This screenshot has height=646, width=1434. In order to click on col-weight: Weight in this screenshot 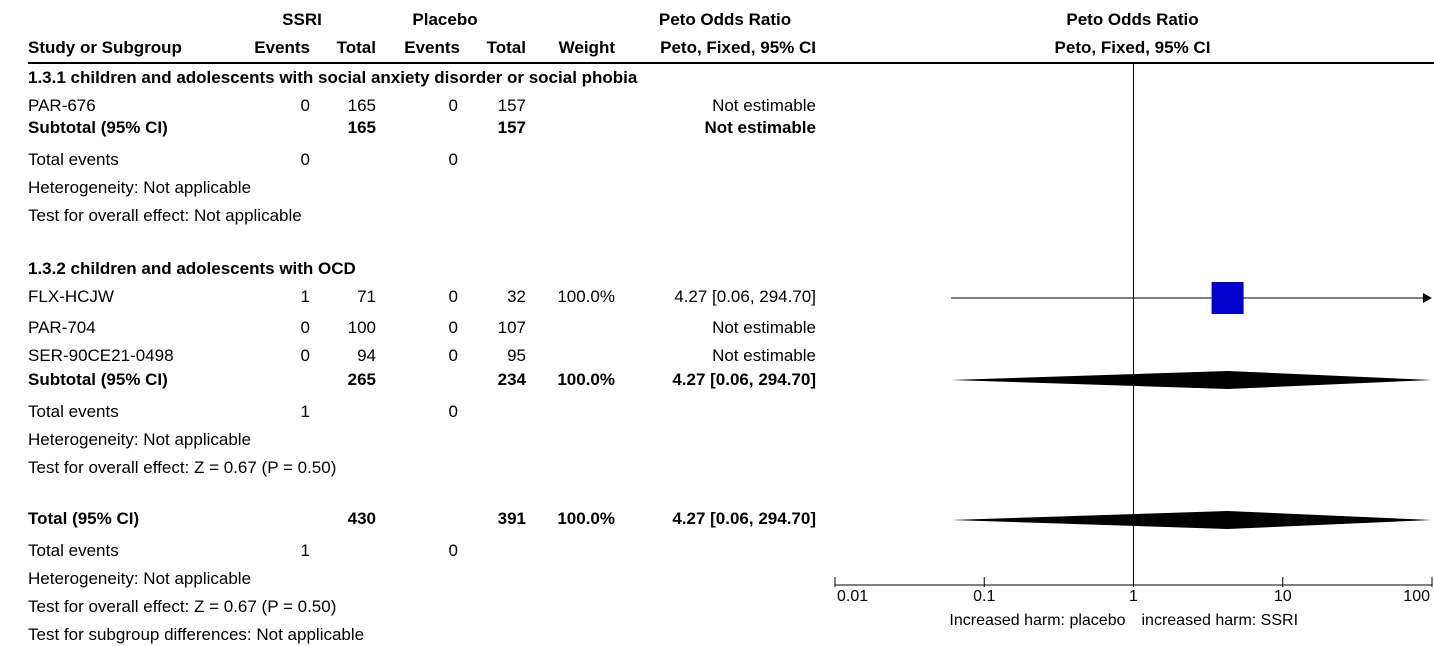, I will do `click(586, 47)`.